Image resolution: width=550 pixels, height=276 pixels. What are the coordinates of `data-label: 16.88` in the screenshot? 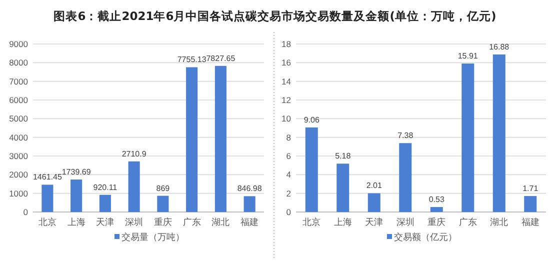 It's located at (499, 47).